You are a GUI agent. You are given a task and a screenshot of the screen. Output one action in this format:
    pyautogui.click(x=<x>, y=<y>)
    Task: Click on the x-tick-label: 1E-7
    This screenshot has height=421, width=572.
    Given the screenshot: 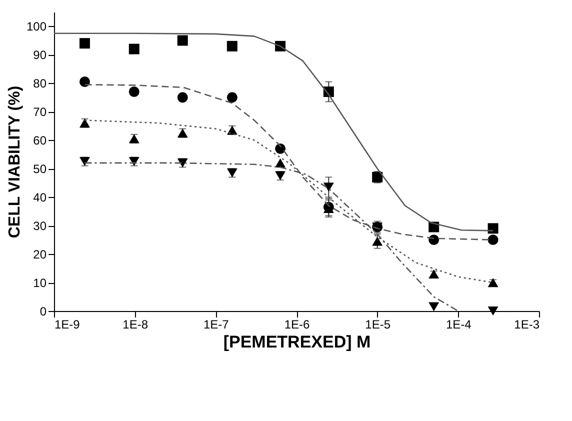 What is the action you would take?
    pyautogui.click(x=216, y=325)
    